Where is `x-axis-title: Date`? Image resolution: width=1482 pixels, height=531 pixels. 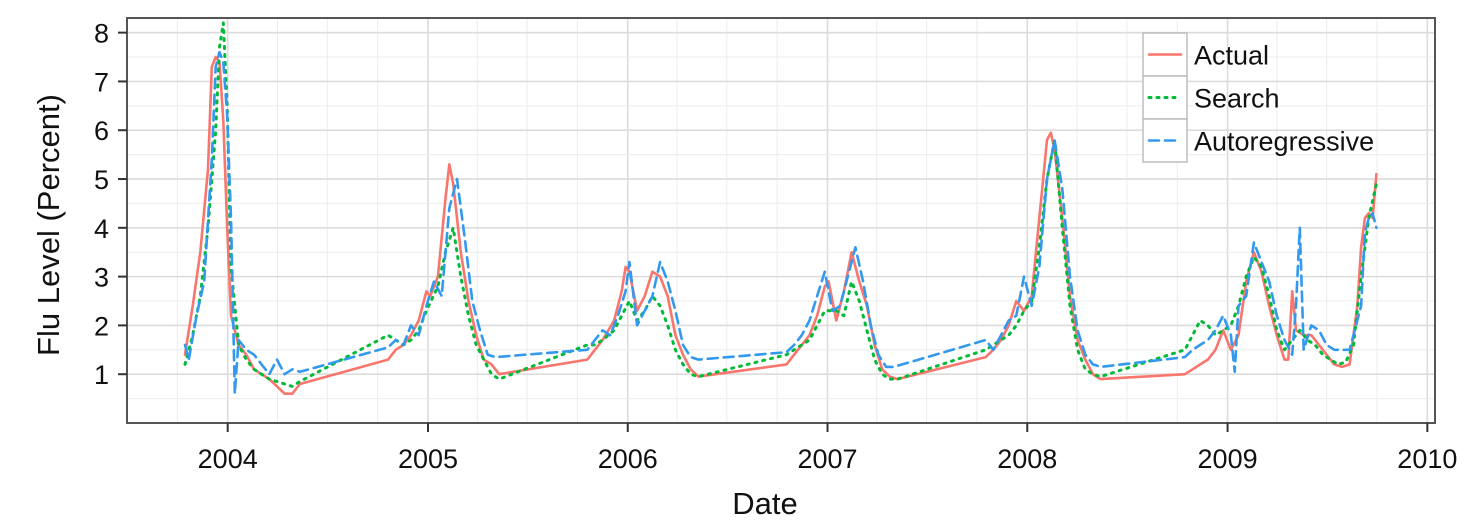 x-axis-title: Date is located at coordinates (764, 503).